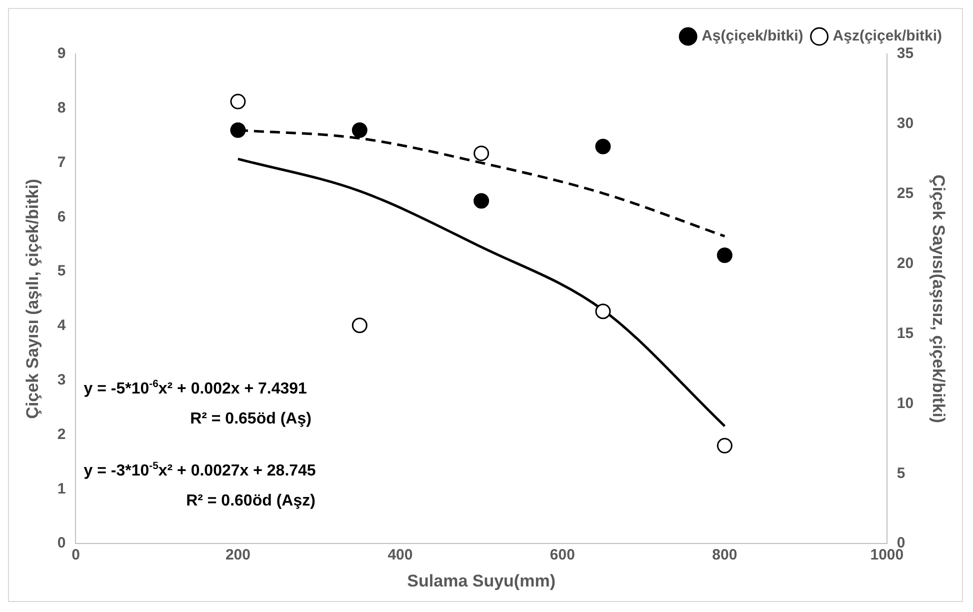 The image size is (973, 612). What do you see at coordinates (61, 325) in the screenshot?
I see `y-tick-label: 4` at bounding box center [61, 325].